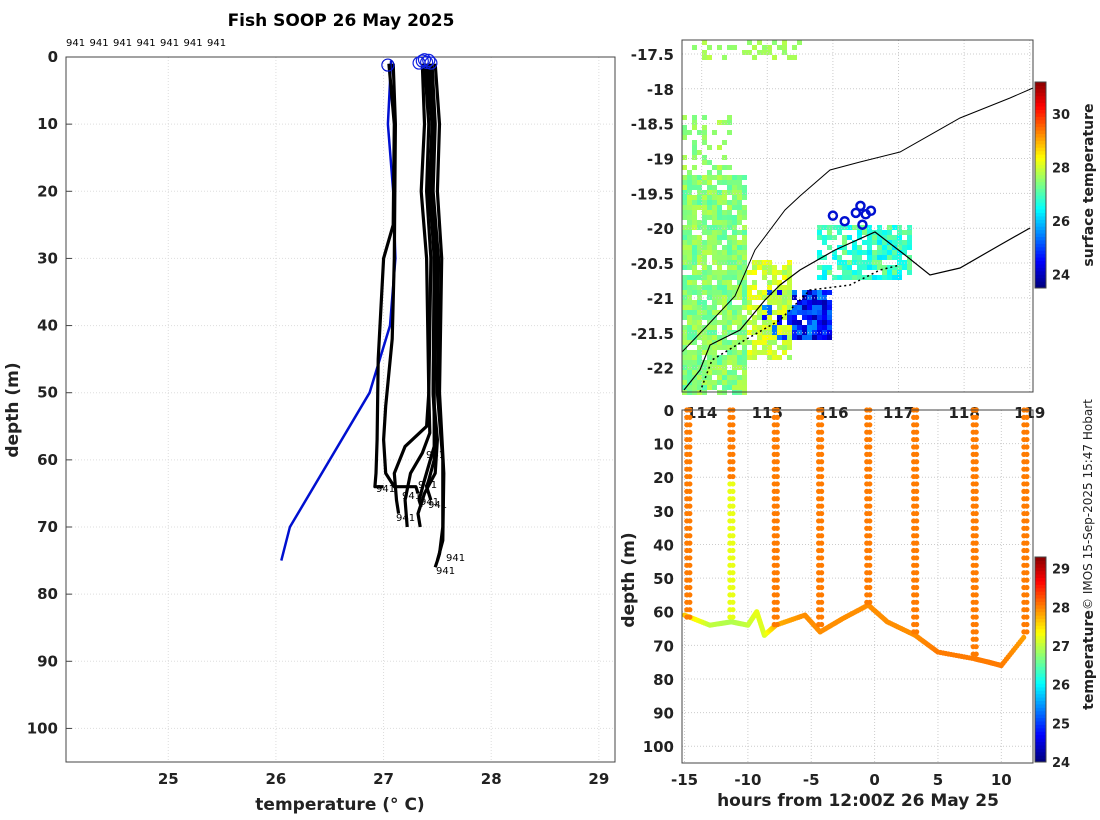 Image resolution: width=1100 pixels, height=820 pixels. What do you see at coordinates (669, 411) in the screenshot?
I see `ts-y-tick-label: 0` at bounding box center [669, 411].